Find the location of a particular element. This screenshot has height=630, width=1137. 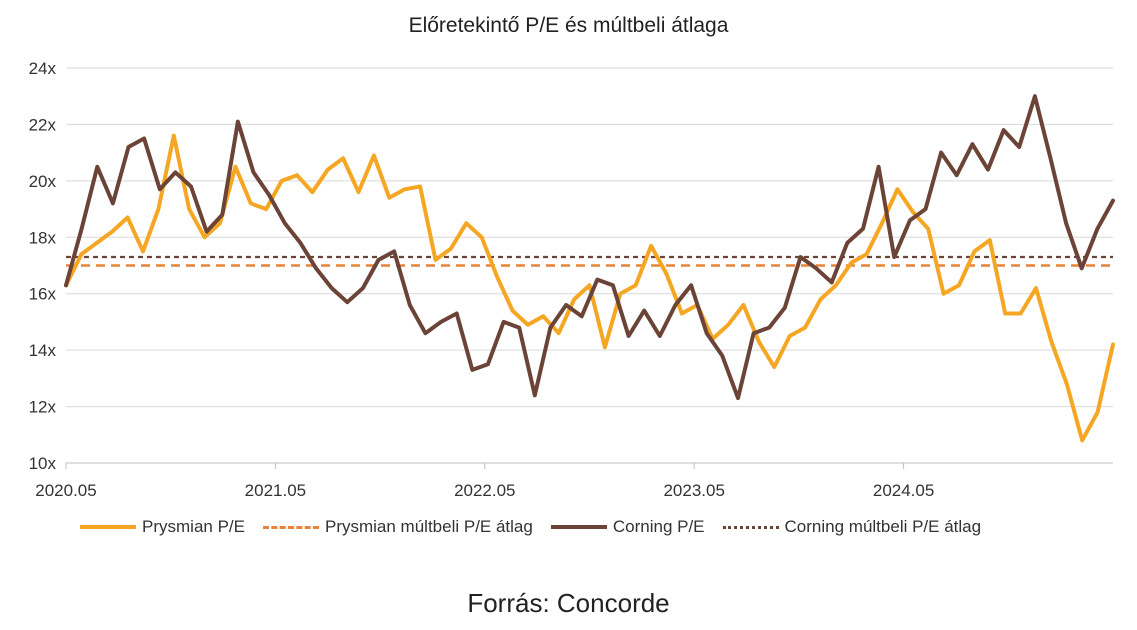

legend-item-corning-avg: Corning múltbeli P/E átlag is located at coordinates (852, 527).